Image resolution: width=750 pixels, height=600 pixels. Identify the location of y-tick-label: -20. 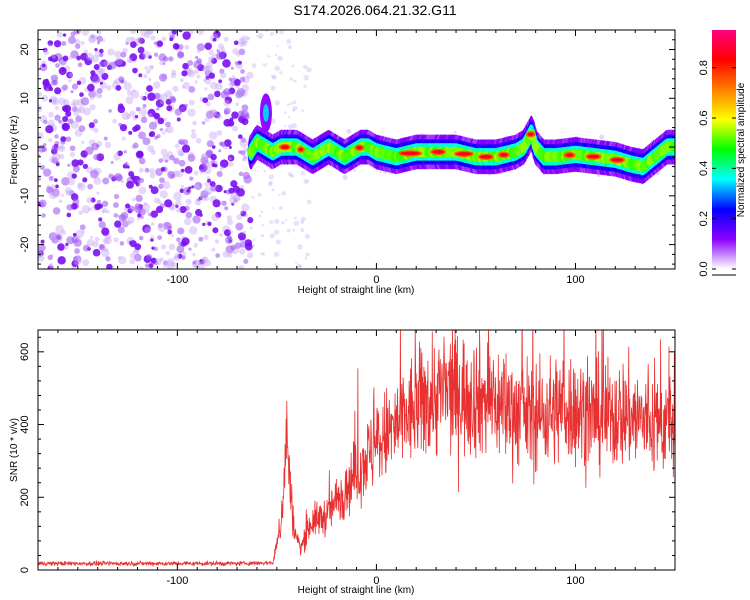
(25, 245).